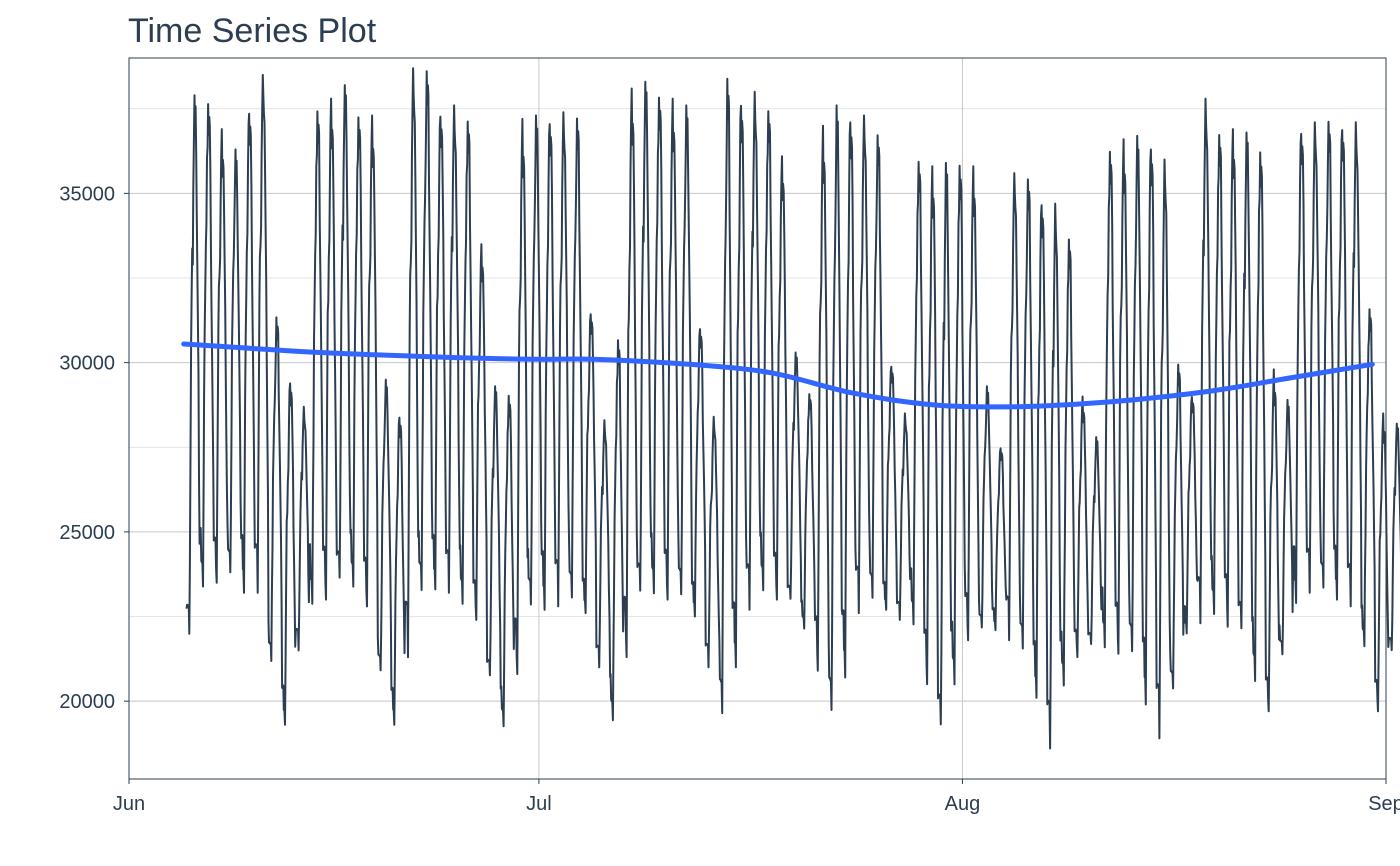  What do you see at coordinates (778, 375) in the screenshot?
I see `trend-line` at bounding box center [778, 375].